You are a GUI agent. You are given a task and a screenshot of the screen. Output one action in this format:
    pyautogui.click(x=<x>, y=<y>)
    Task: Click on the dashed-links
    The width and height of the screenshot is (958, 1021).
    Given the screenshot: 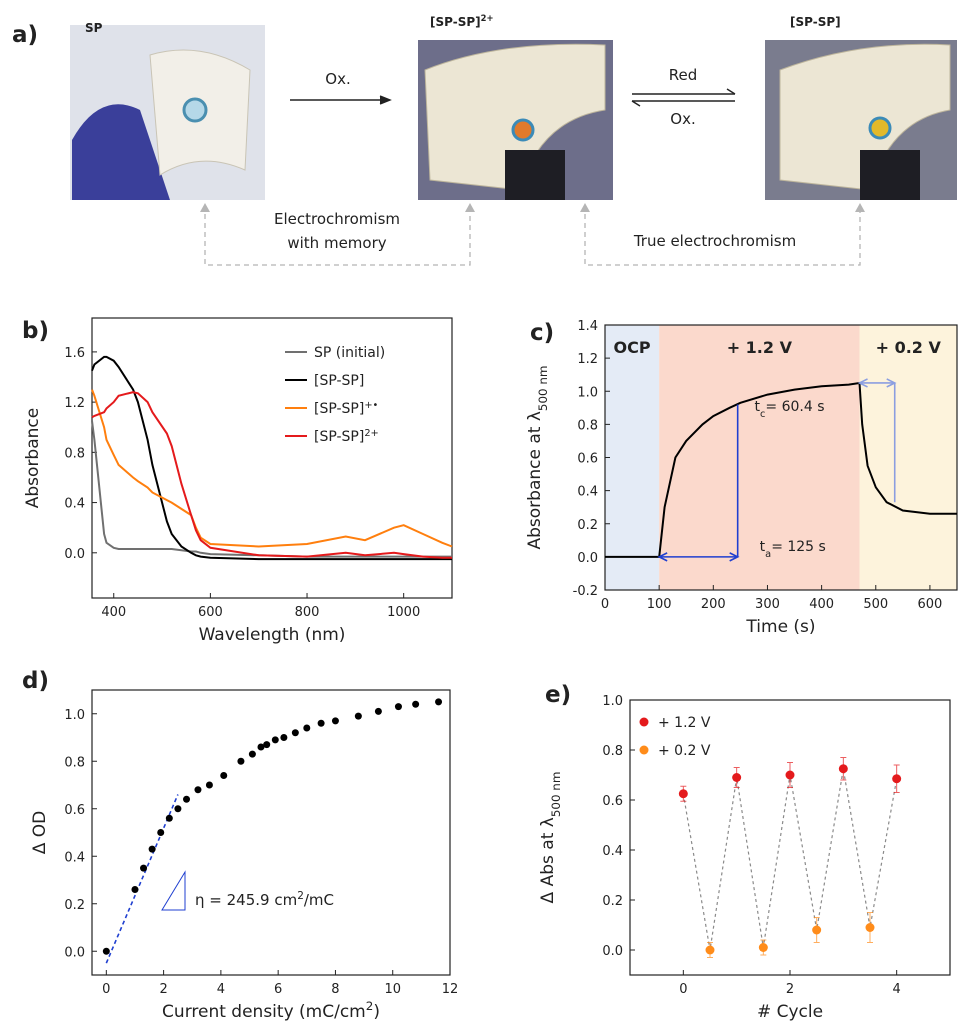 What is the action you would take?
    pyautogui.click(x=532, y=235)
    